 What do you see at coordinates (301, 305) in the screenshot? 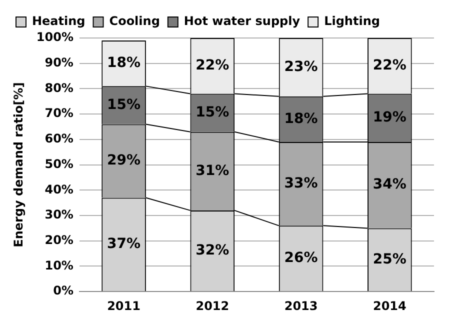
I see `x-tick-label: 2013` at bounding box center [301, 305].